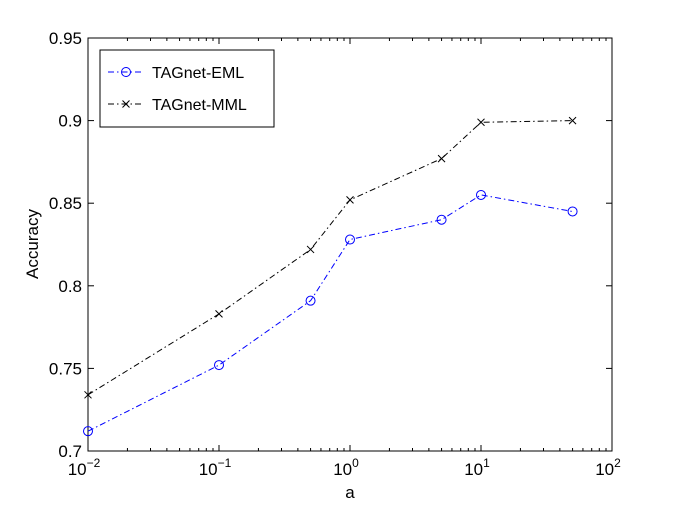 The height and width of the screenshot is (508, 676). Describe the element at coordinates (65, 38) in the screenshot. I see `y-tick-label: 0.95` at that location.